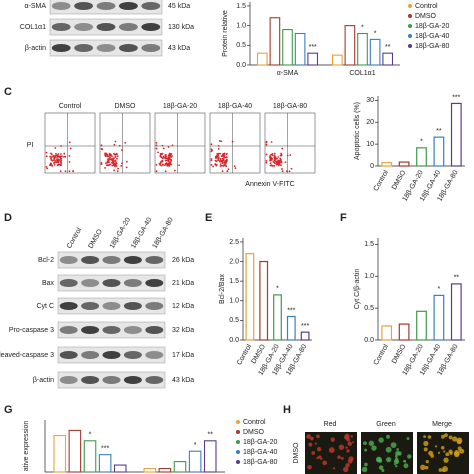 The image size is (474, 474). I want to click on blot-size: 21 kDa, so click(183, 283).